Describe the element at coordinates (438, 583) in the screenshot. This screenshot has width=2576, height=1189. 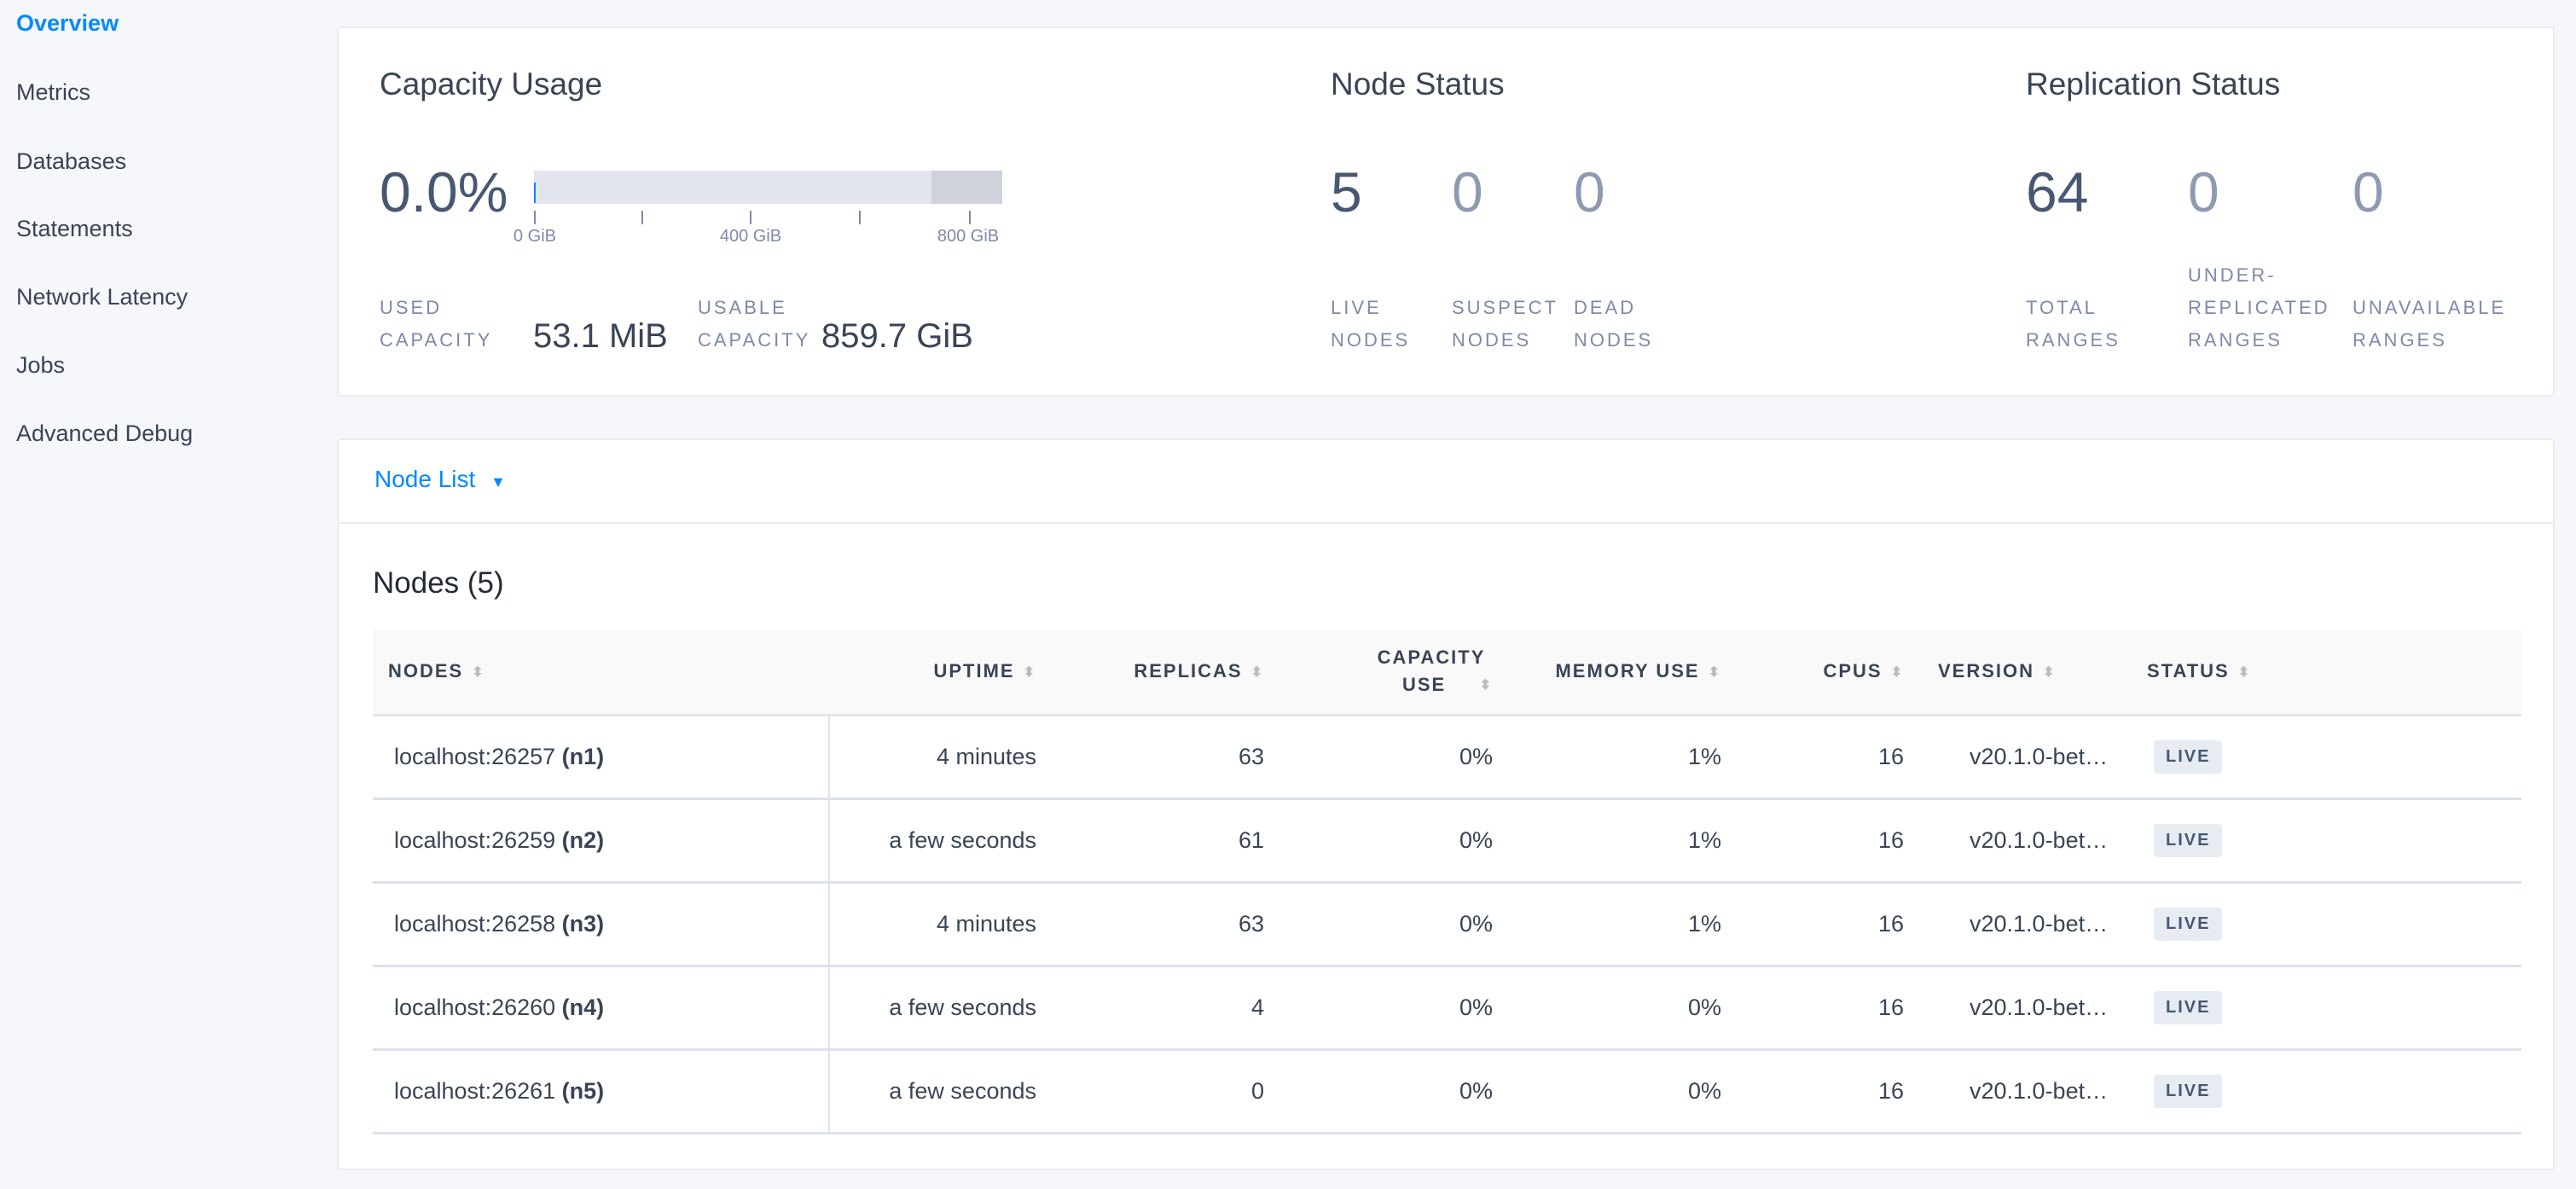
I see `nodes-title: Nodes (5)` at that location.